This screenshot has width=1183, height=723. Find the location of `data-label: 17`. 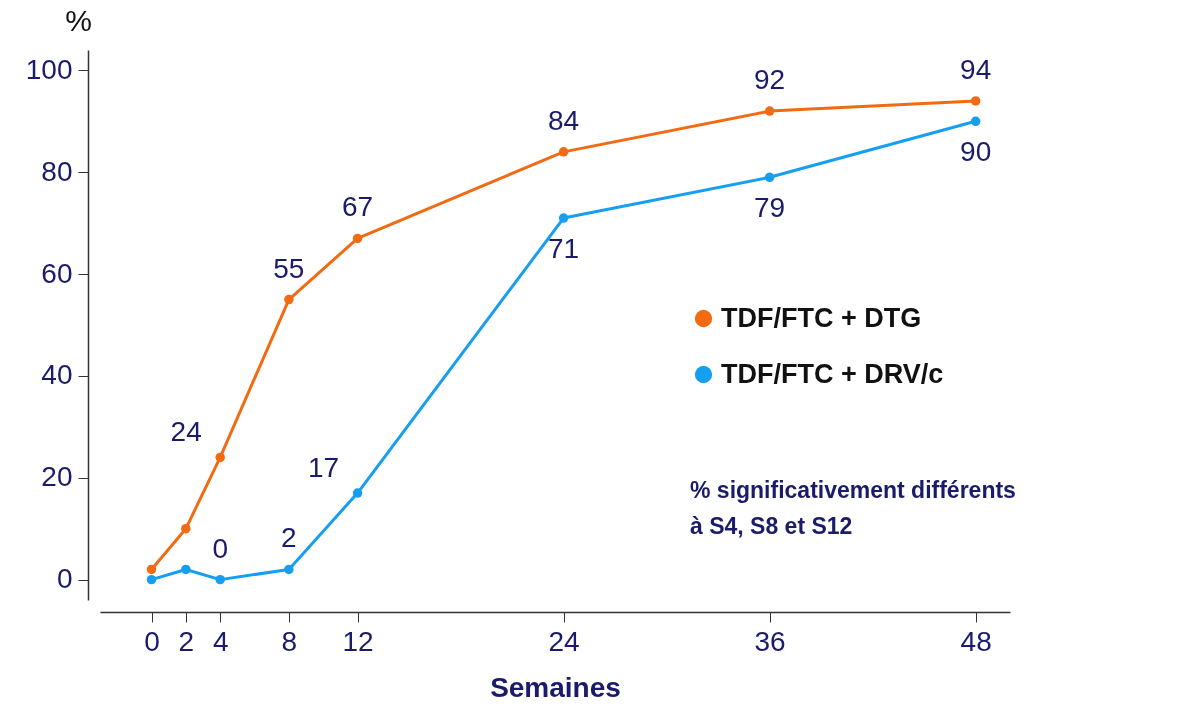

data-label: 17 is located at coordinates (323, 468).